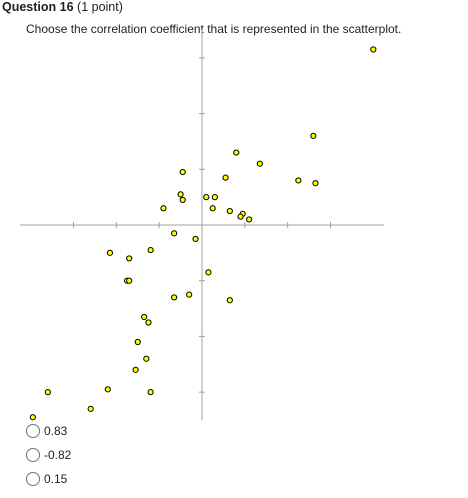 This screenshot has width=468, height=498. I want to click on option-3: 0.15, so click(46, 479).